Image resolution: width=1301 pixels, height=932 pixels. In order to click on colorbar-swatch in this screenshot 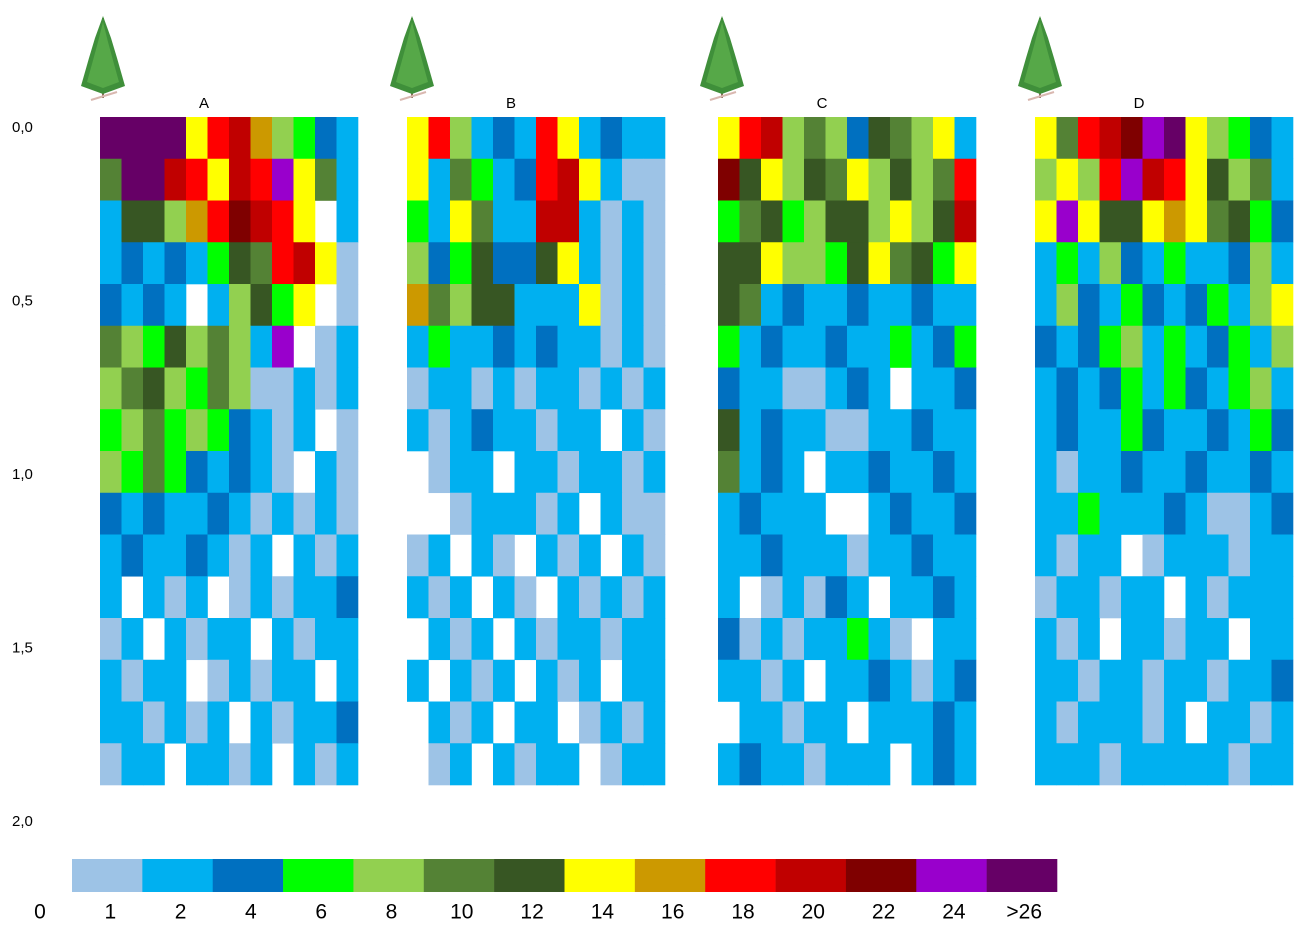, I will do `click(318, 875)`.